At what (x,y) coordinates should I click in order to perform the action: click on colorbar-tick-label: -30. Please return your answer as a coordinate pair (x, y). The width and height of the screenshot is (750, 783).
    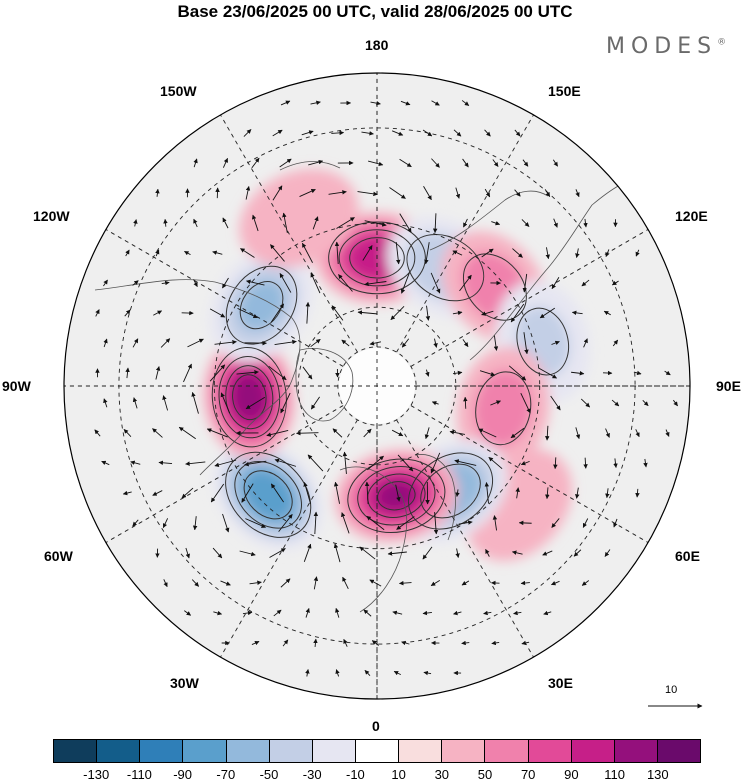
    Looking at the image, I should click on (312, 774).